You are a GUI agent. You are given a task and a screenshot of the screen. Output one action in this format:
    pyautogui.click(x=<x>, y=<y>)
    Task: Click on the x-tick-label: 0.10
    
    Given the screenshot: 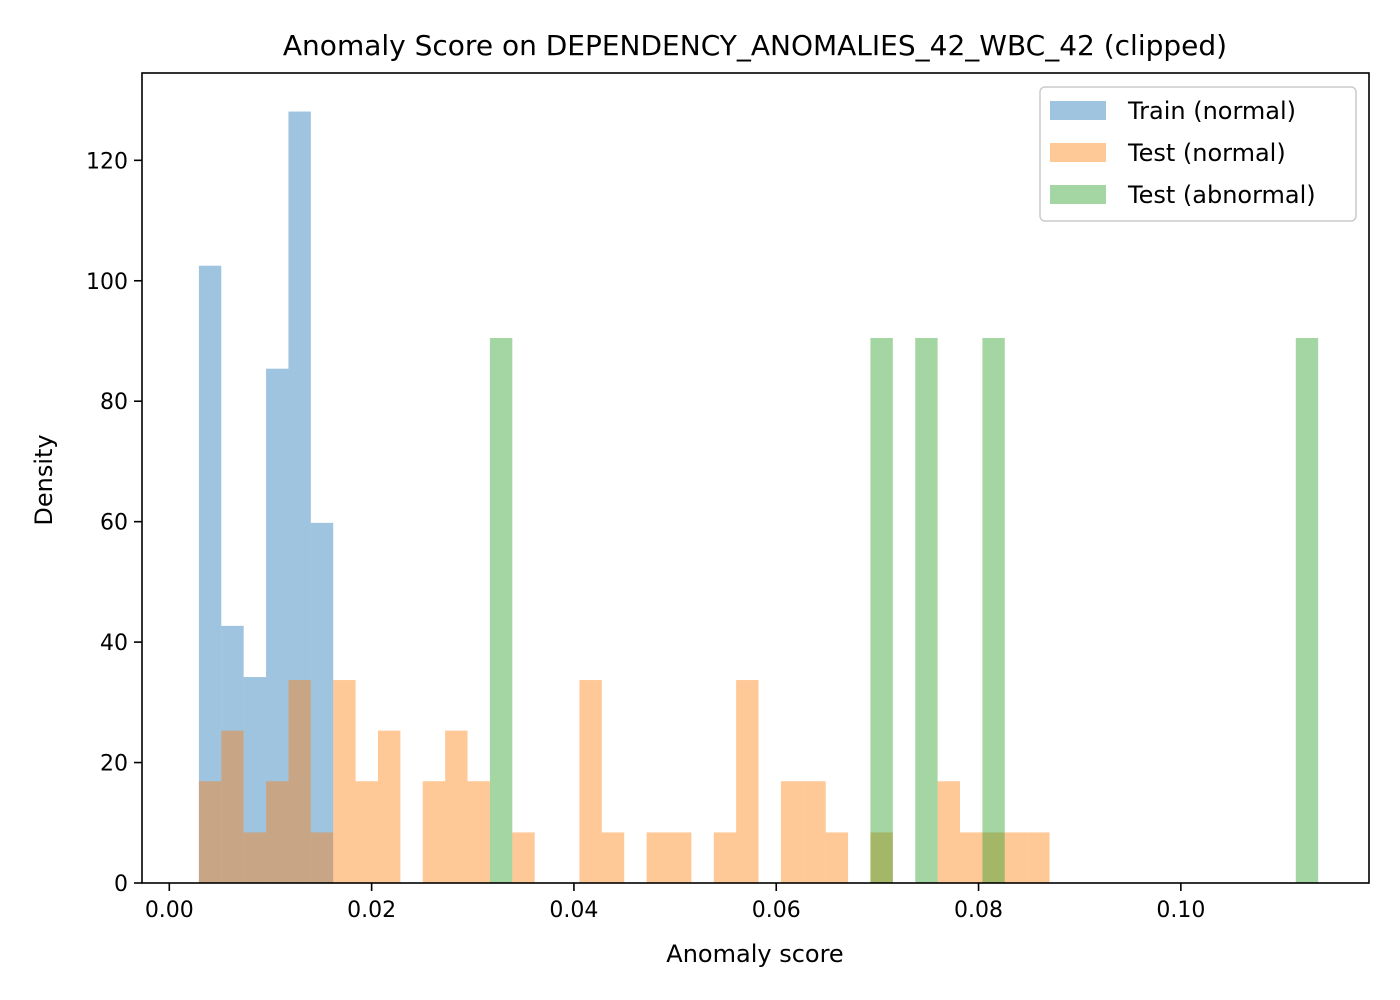 What is the action you would take?
    pyautogui.click(x=1180, y=910)
    